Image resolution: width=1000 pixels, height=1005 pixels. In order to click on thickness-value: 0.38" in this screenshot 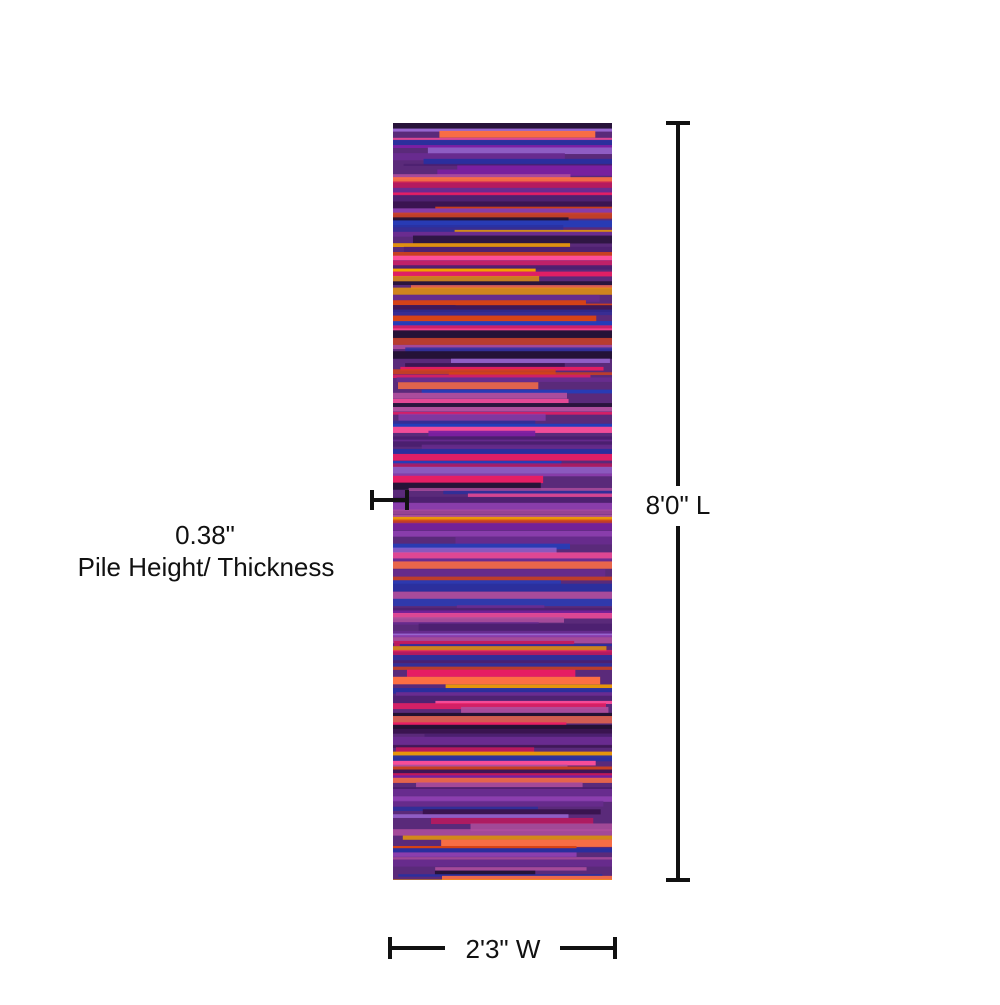, I will do `click(205, 535)`.